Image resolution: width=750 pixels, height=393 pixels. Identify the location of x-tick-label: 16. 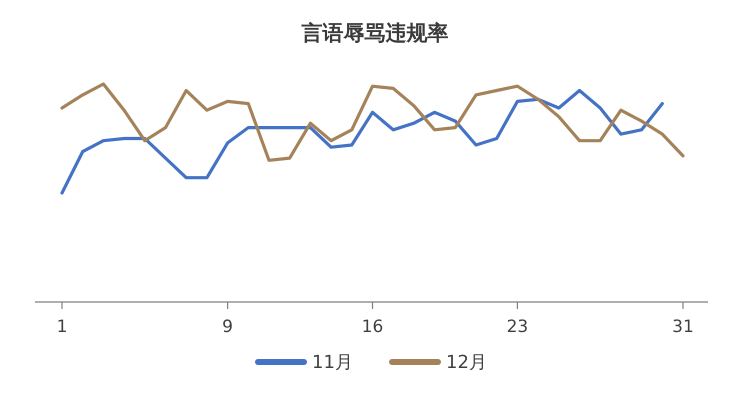
(373, 327).